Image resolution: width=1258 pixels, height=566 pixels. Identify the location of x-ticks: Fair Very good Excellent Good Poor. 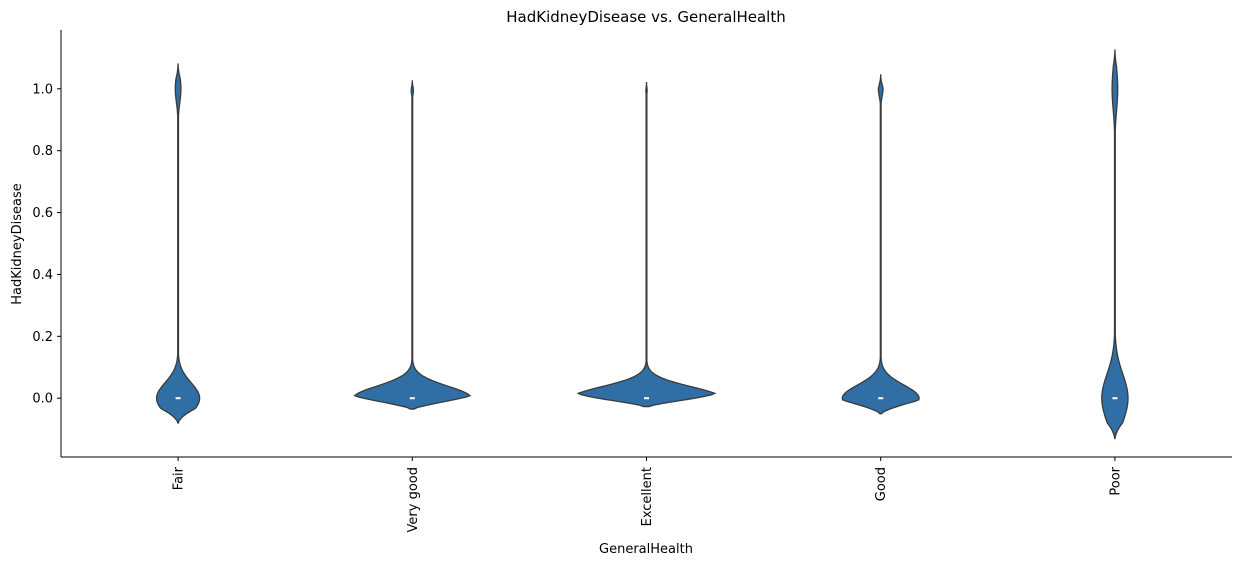
(647, 494).